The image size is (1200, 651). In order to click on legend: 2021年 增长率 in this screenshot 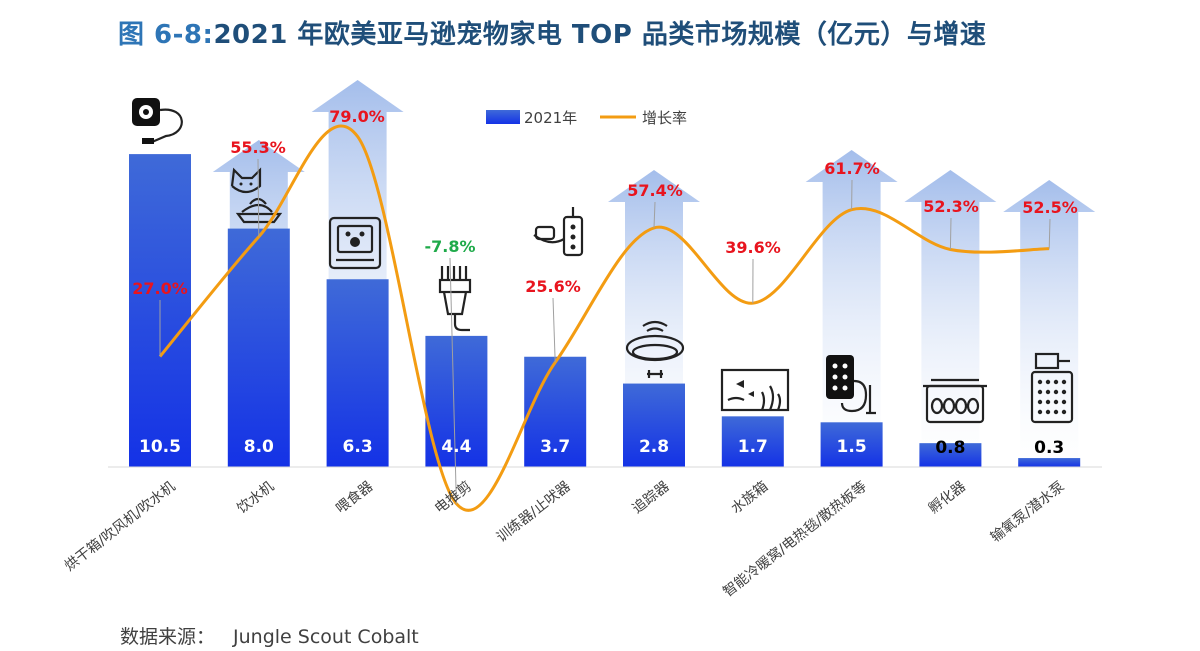, I will do `click(586, 118)`.